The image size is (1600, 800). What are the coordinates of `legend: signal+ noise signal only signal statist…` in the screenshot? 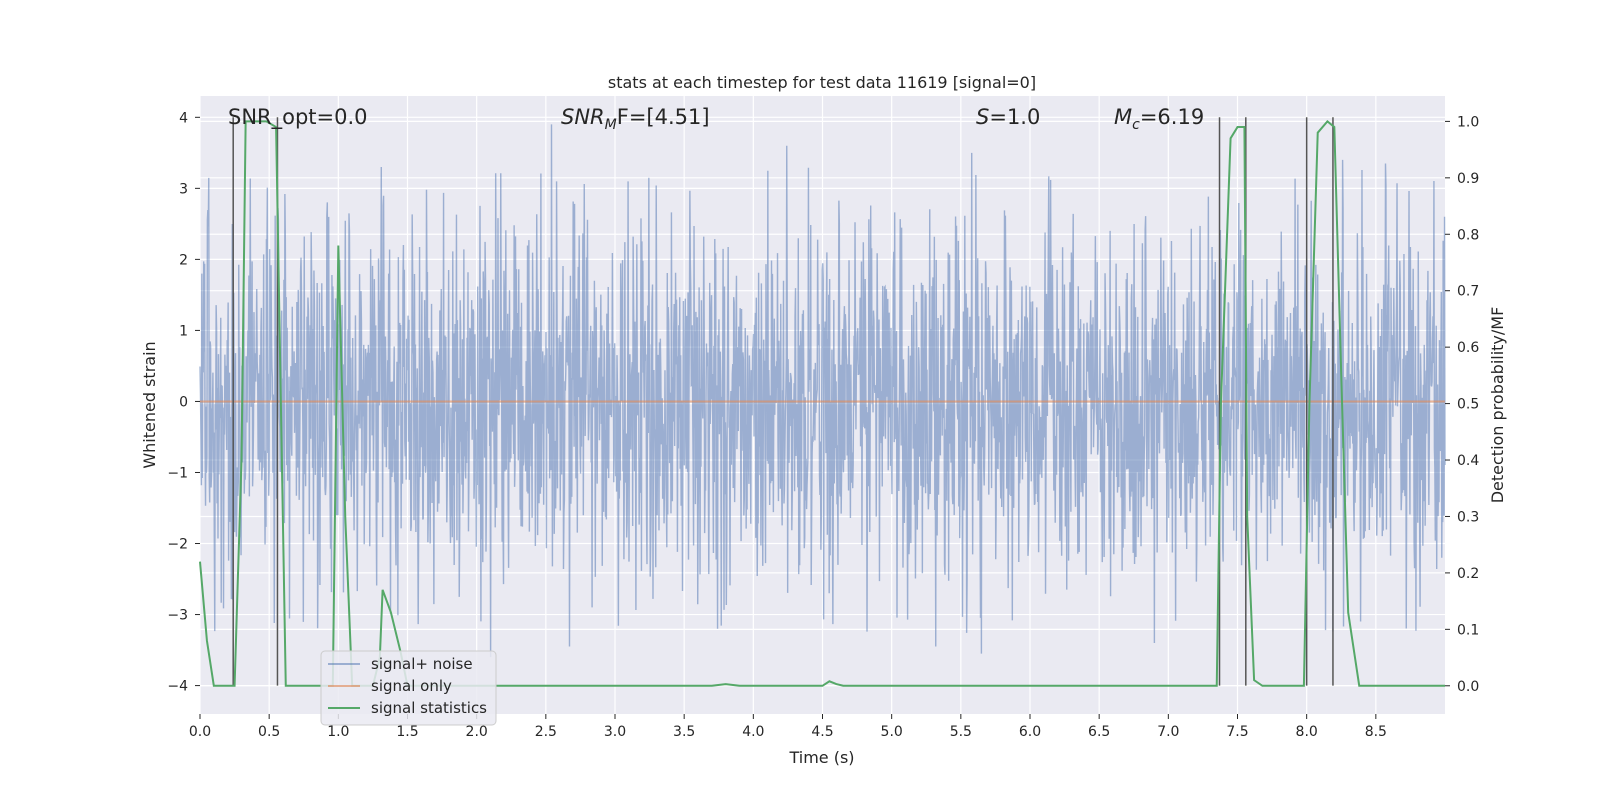 It's located at (408, 688).